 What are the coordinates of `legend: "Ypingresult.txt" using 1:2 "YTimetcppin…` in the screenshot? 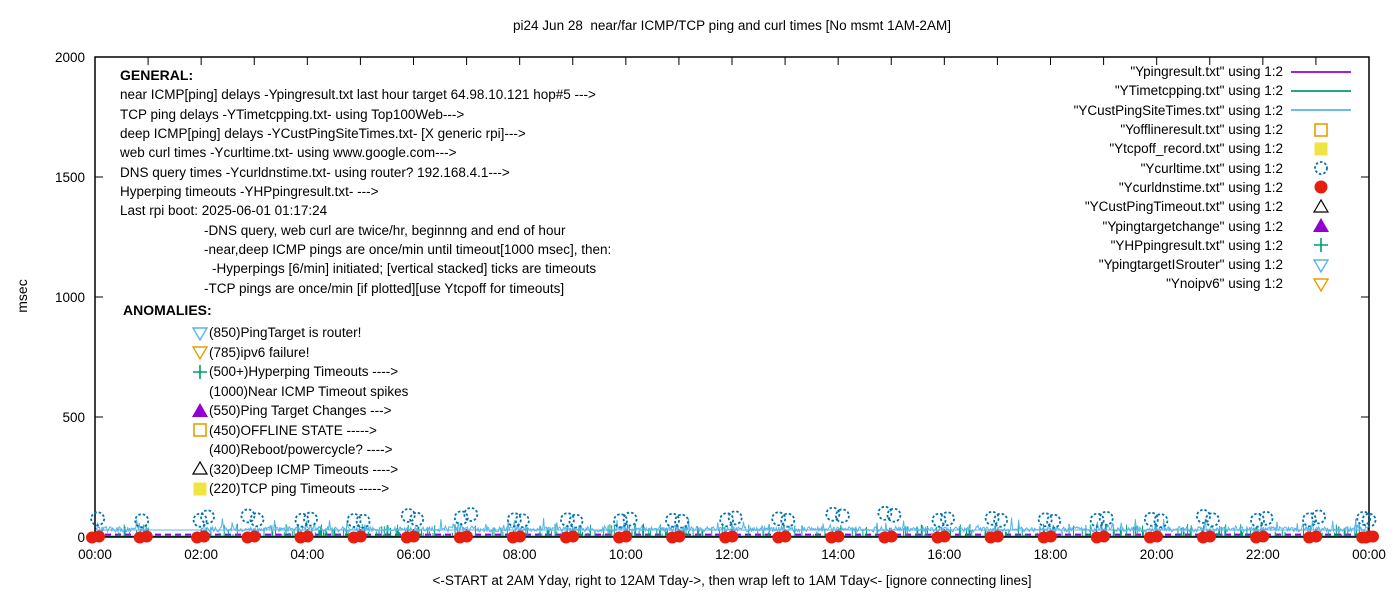 It's located at (1187, 178).